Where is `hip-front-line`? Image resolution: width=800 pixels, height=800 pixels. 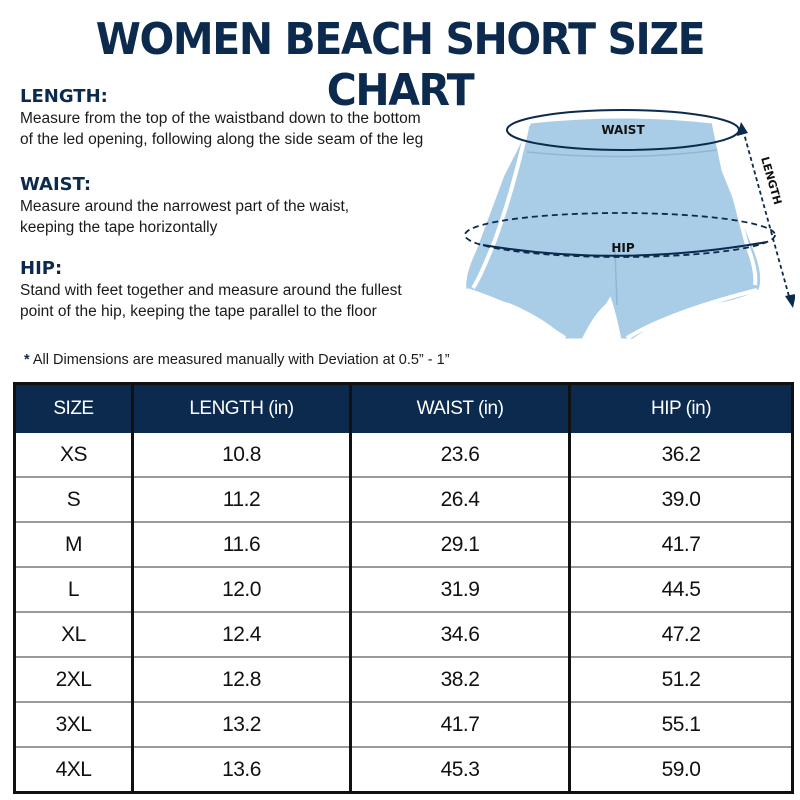 hip-front-line is located at coordinates (625, 249).